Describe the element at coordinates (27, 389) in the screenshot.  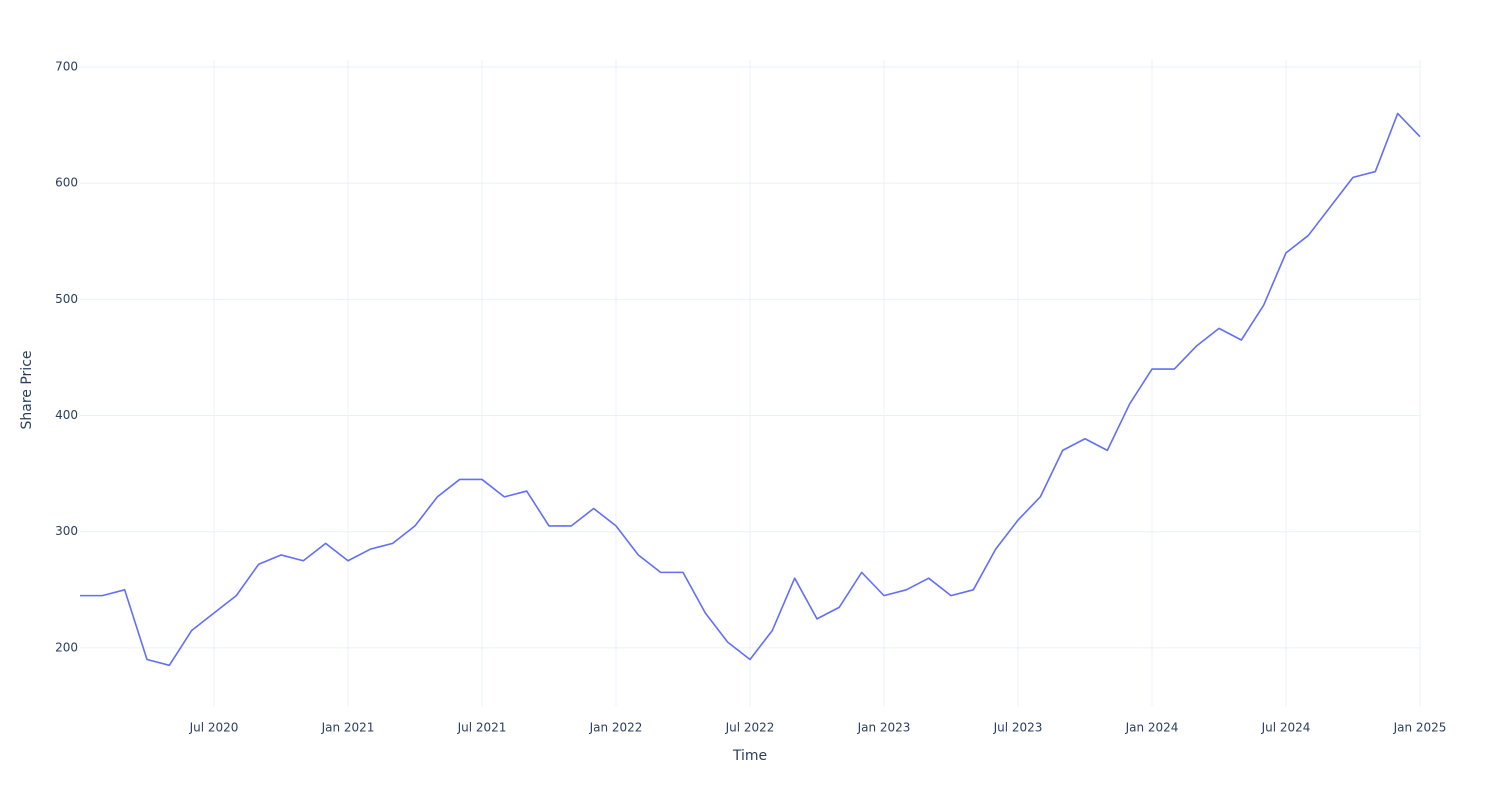
I see `y-axis-title: Share Price` at that location.